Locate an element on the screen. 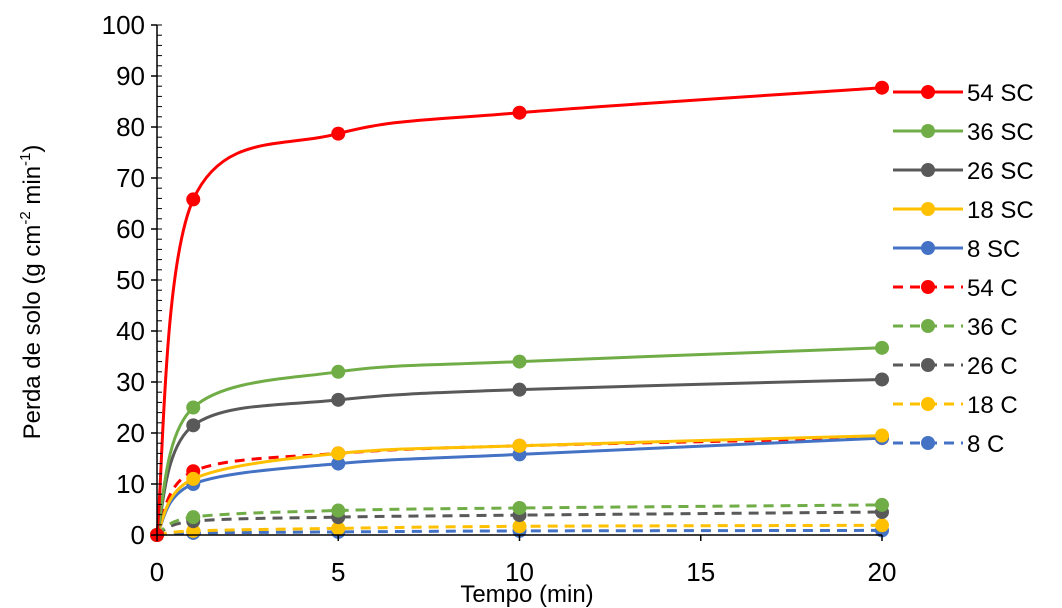 This screenshot has width=1062, height=608. legend-label: 18 SC is located at coordinates (1000, 210).